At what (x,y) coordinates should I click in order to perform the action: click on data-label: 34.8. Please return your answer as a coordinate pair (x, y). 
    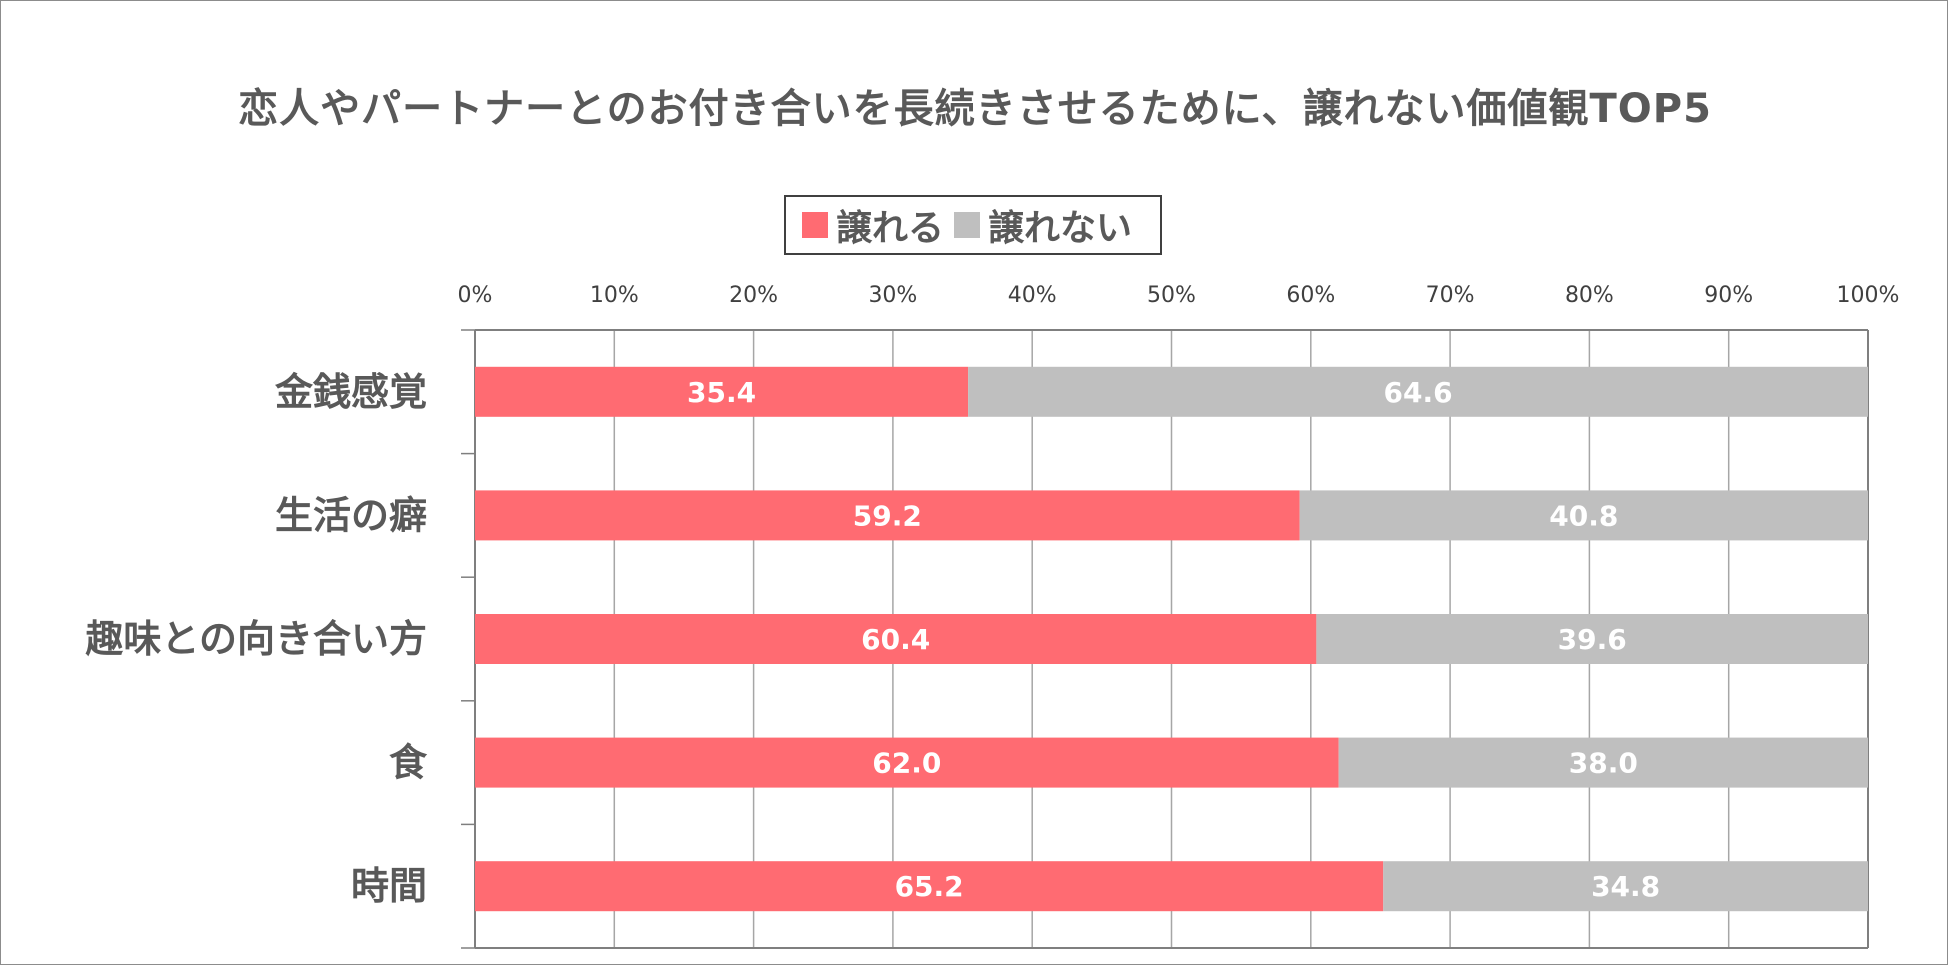
    Looking at the image, I should click on (1625, 886).